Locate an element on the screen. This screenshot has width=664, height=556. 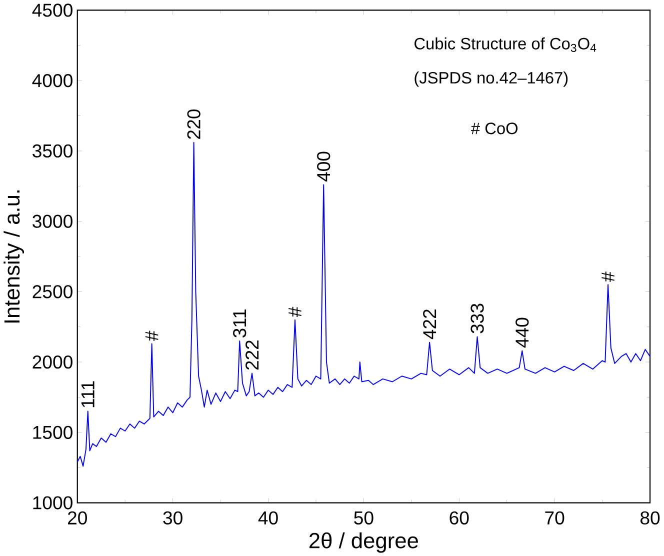
annotation: 333 is located at coordinates (477, 319).